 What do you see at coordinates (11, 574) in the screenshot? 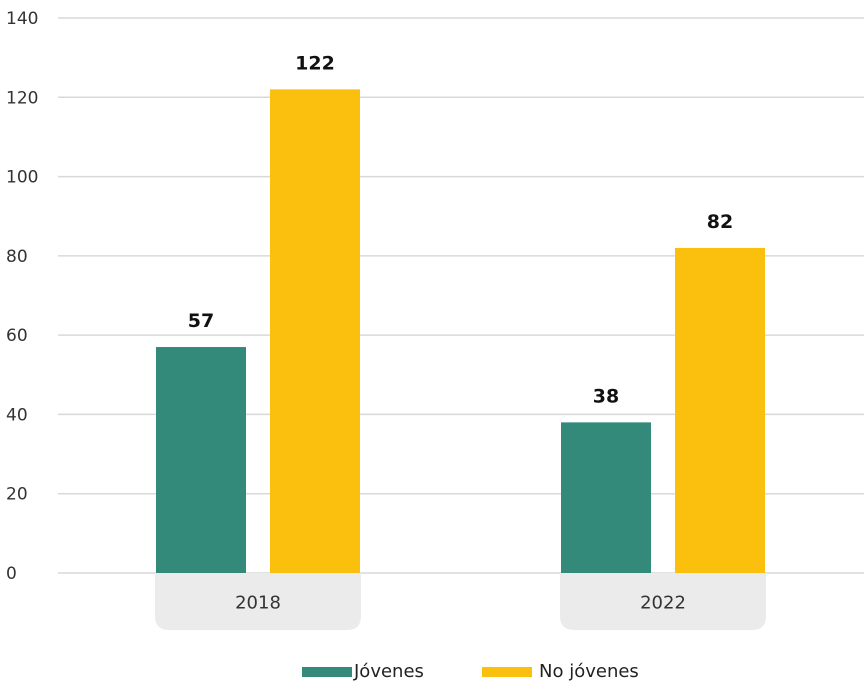
I see `y-tick-label: 0` at bounding box center [11, 574].